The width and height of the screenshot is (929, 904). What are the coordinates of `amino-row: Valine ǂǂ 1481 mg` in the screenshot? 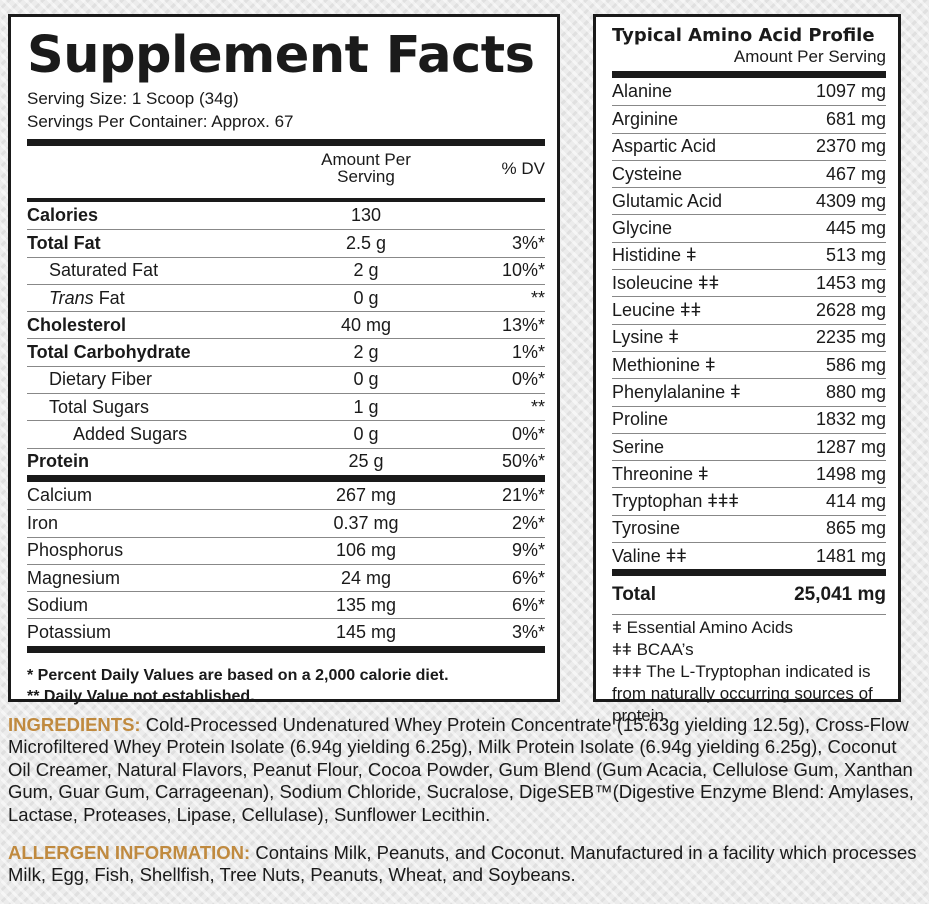 It's located at (749, 555).